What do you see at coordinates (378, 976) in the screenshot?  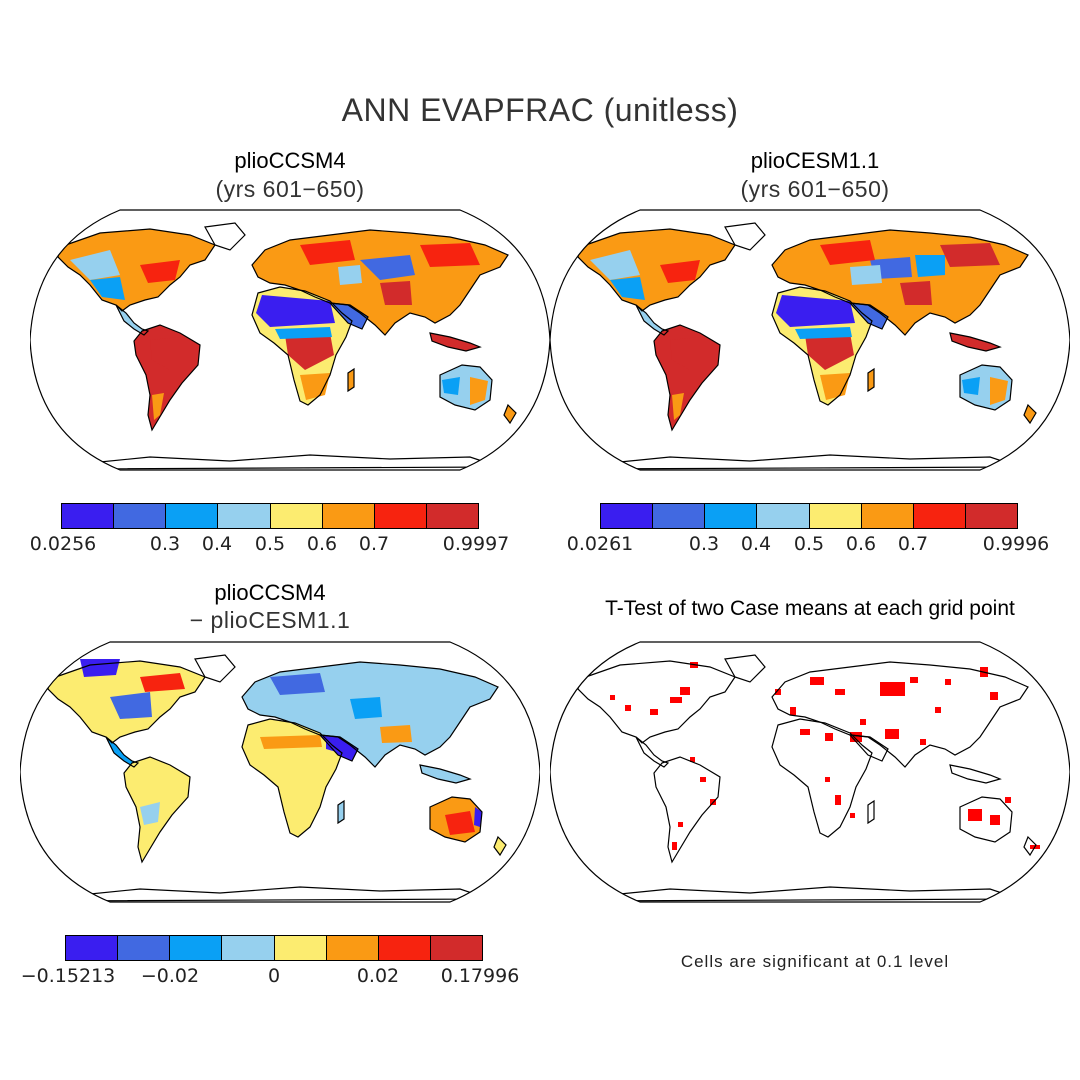 I see `colorbar-tick: 0.02` at bounding box center [378, 976].